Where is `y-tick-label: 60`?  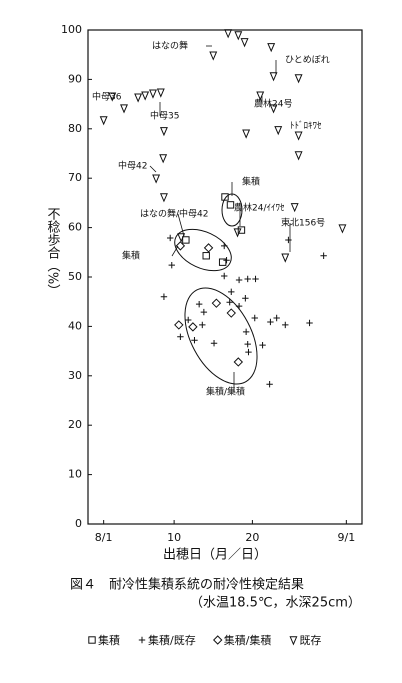
y-tick-label: 60 is located at coordinates (75, 227).